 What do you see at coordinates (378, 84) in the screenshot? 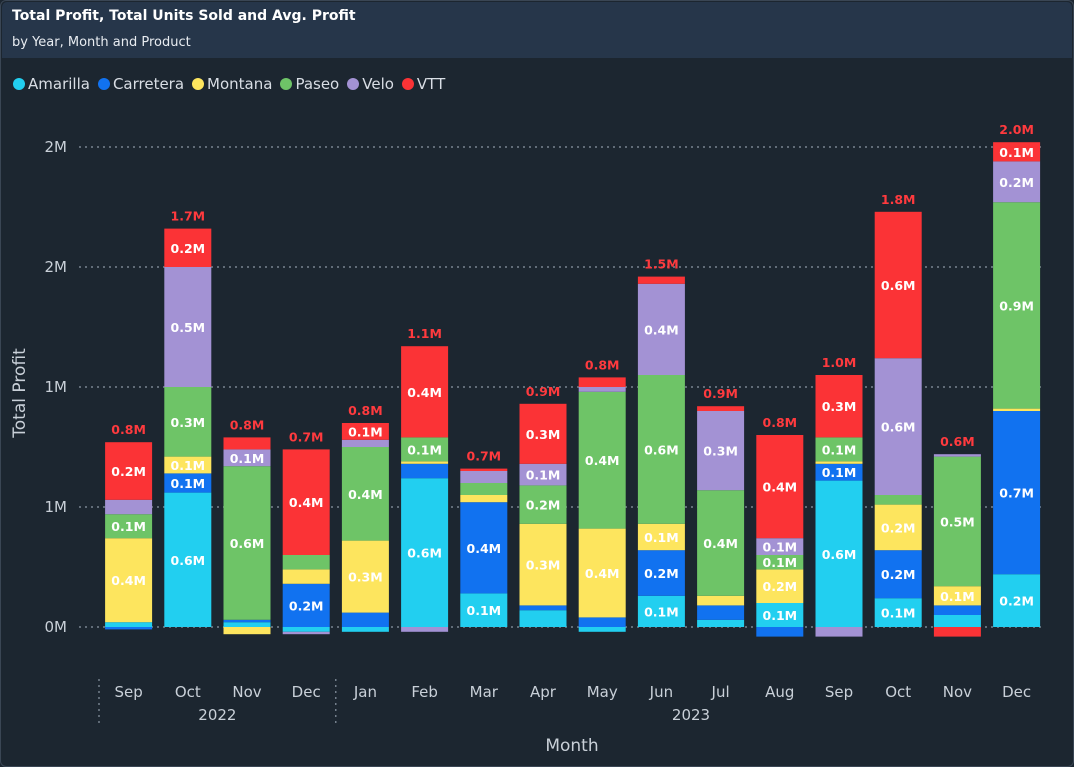
I see `legend-label: Velo` at bounding box center [378, 84].